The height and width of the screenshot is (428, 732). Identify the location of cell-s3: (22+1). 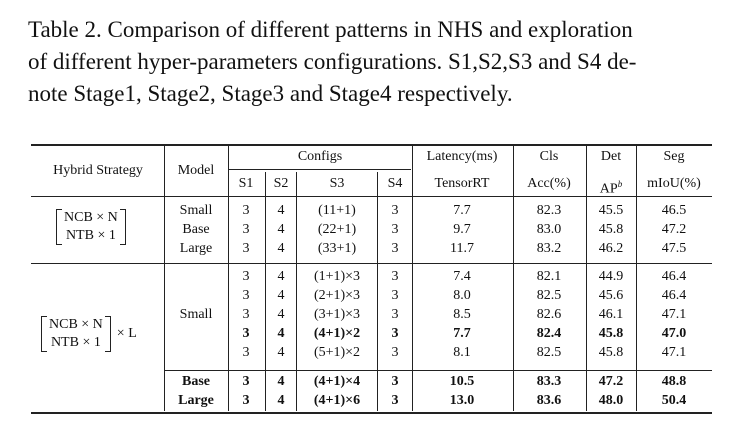
(337, 229).